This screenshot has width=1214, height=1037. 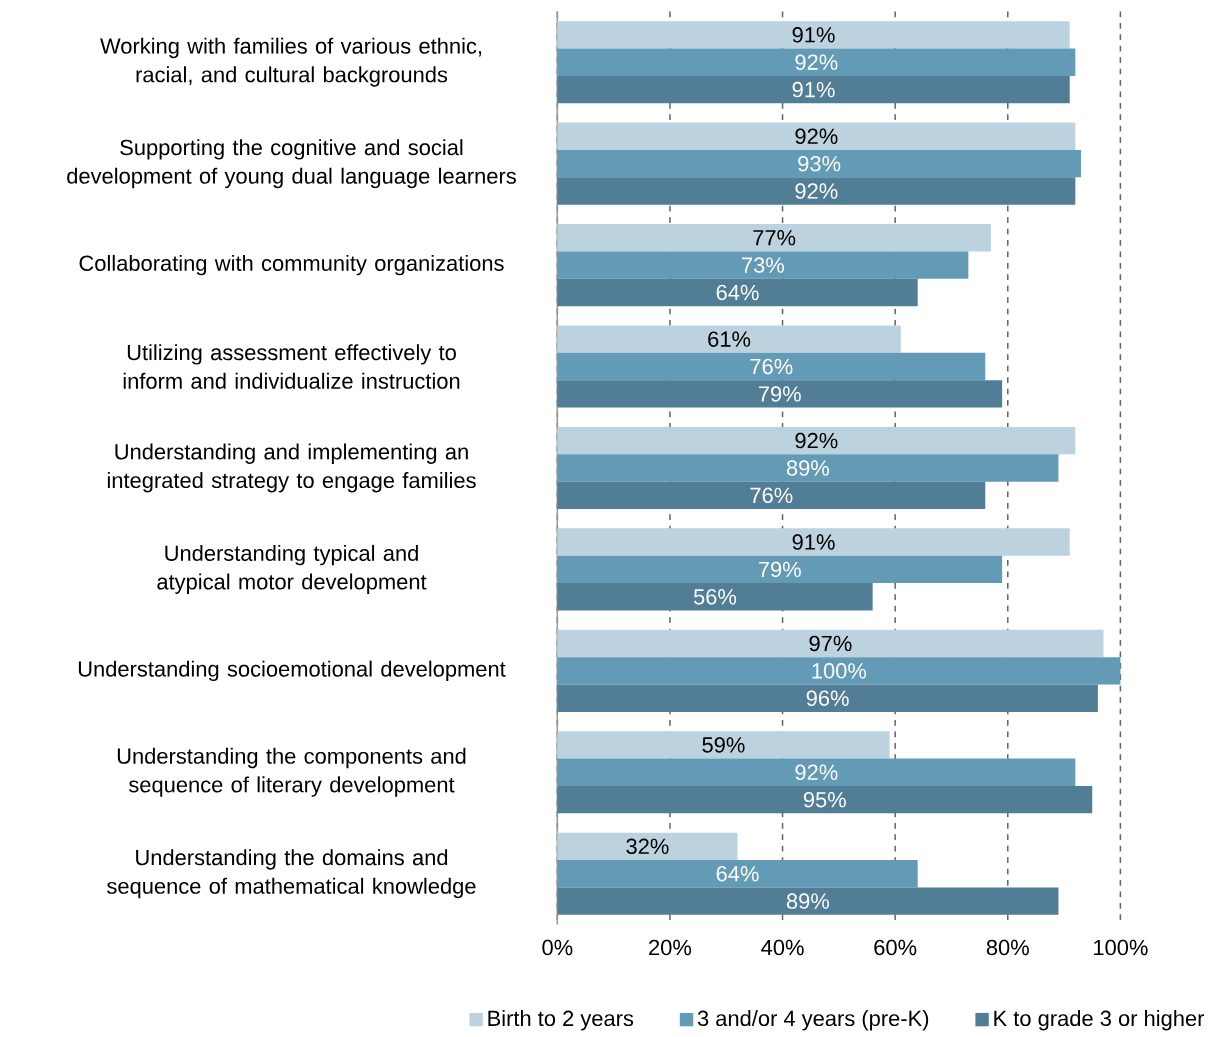 What do you see at coordinates (895, 947) in the screenshot?
I see `x-tick-label: 60%` at bounding box center [895, 947].